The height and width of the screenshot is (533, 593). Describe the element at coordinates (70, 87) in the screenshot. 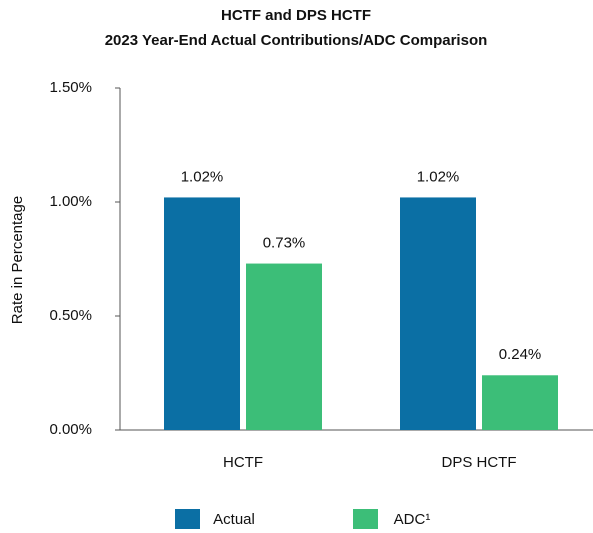

I see `y-tick-label: 1.50%` at that location.